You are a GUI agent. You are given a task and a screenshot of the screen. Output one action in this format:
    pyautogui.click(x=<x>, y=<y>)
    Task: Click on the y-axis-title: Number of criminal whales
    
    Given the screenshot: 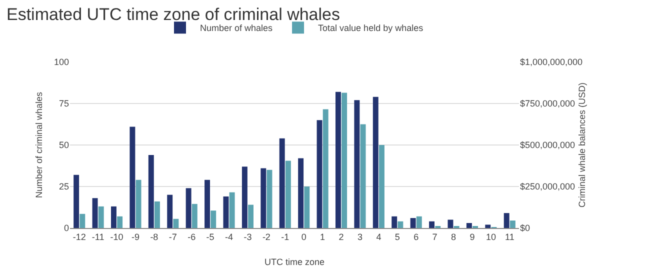 What is the action you would take?
    pyautogui.click(x=39, y=144)
    